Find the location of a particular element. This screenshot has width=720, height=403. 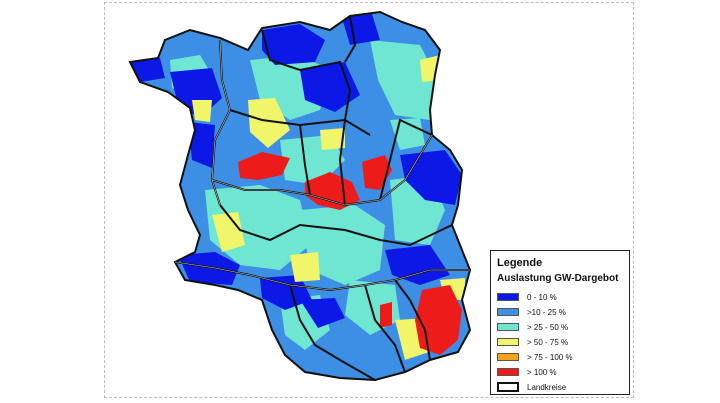

boundary-swatch is located at coordinates (508, 387).